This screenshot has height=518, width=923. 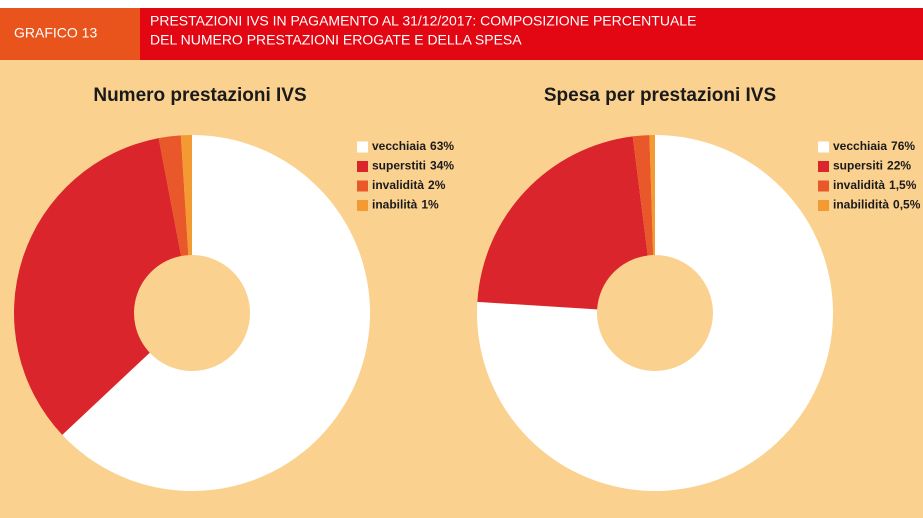 What do you see at coordinates (861, 205) in the screenshot?
I see `legend-name: inabilidità` at bounding box center [861, 205].